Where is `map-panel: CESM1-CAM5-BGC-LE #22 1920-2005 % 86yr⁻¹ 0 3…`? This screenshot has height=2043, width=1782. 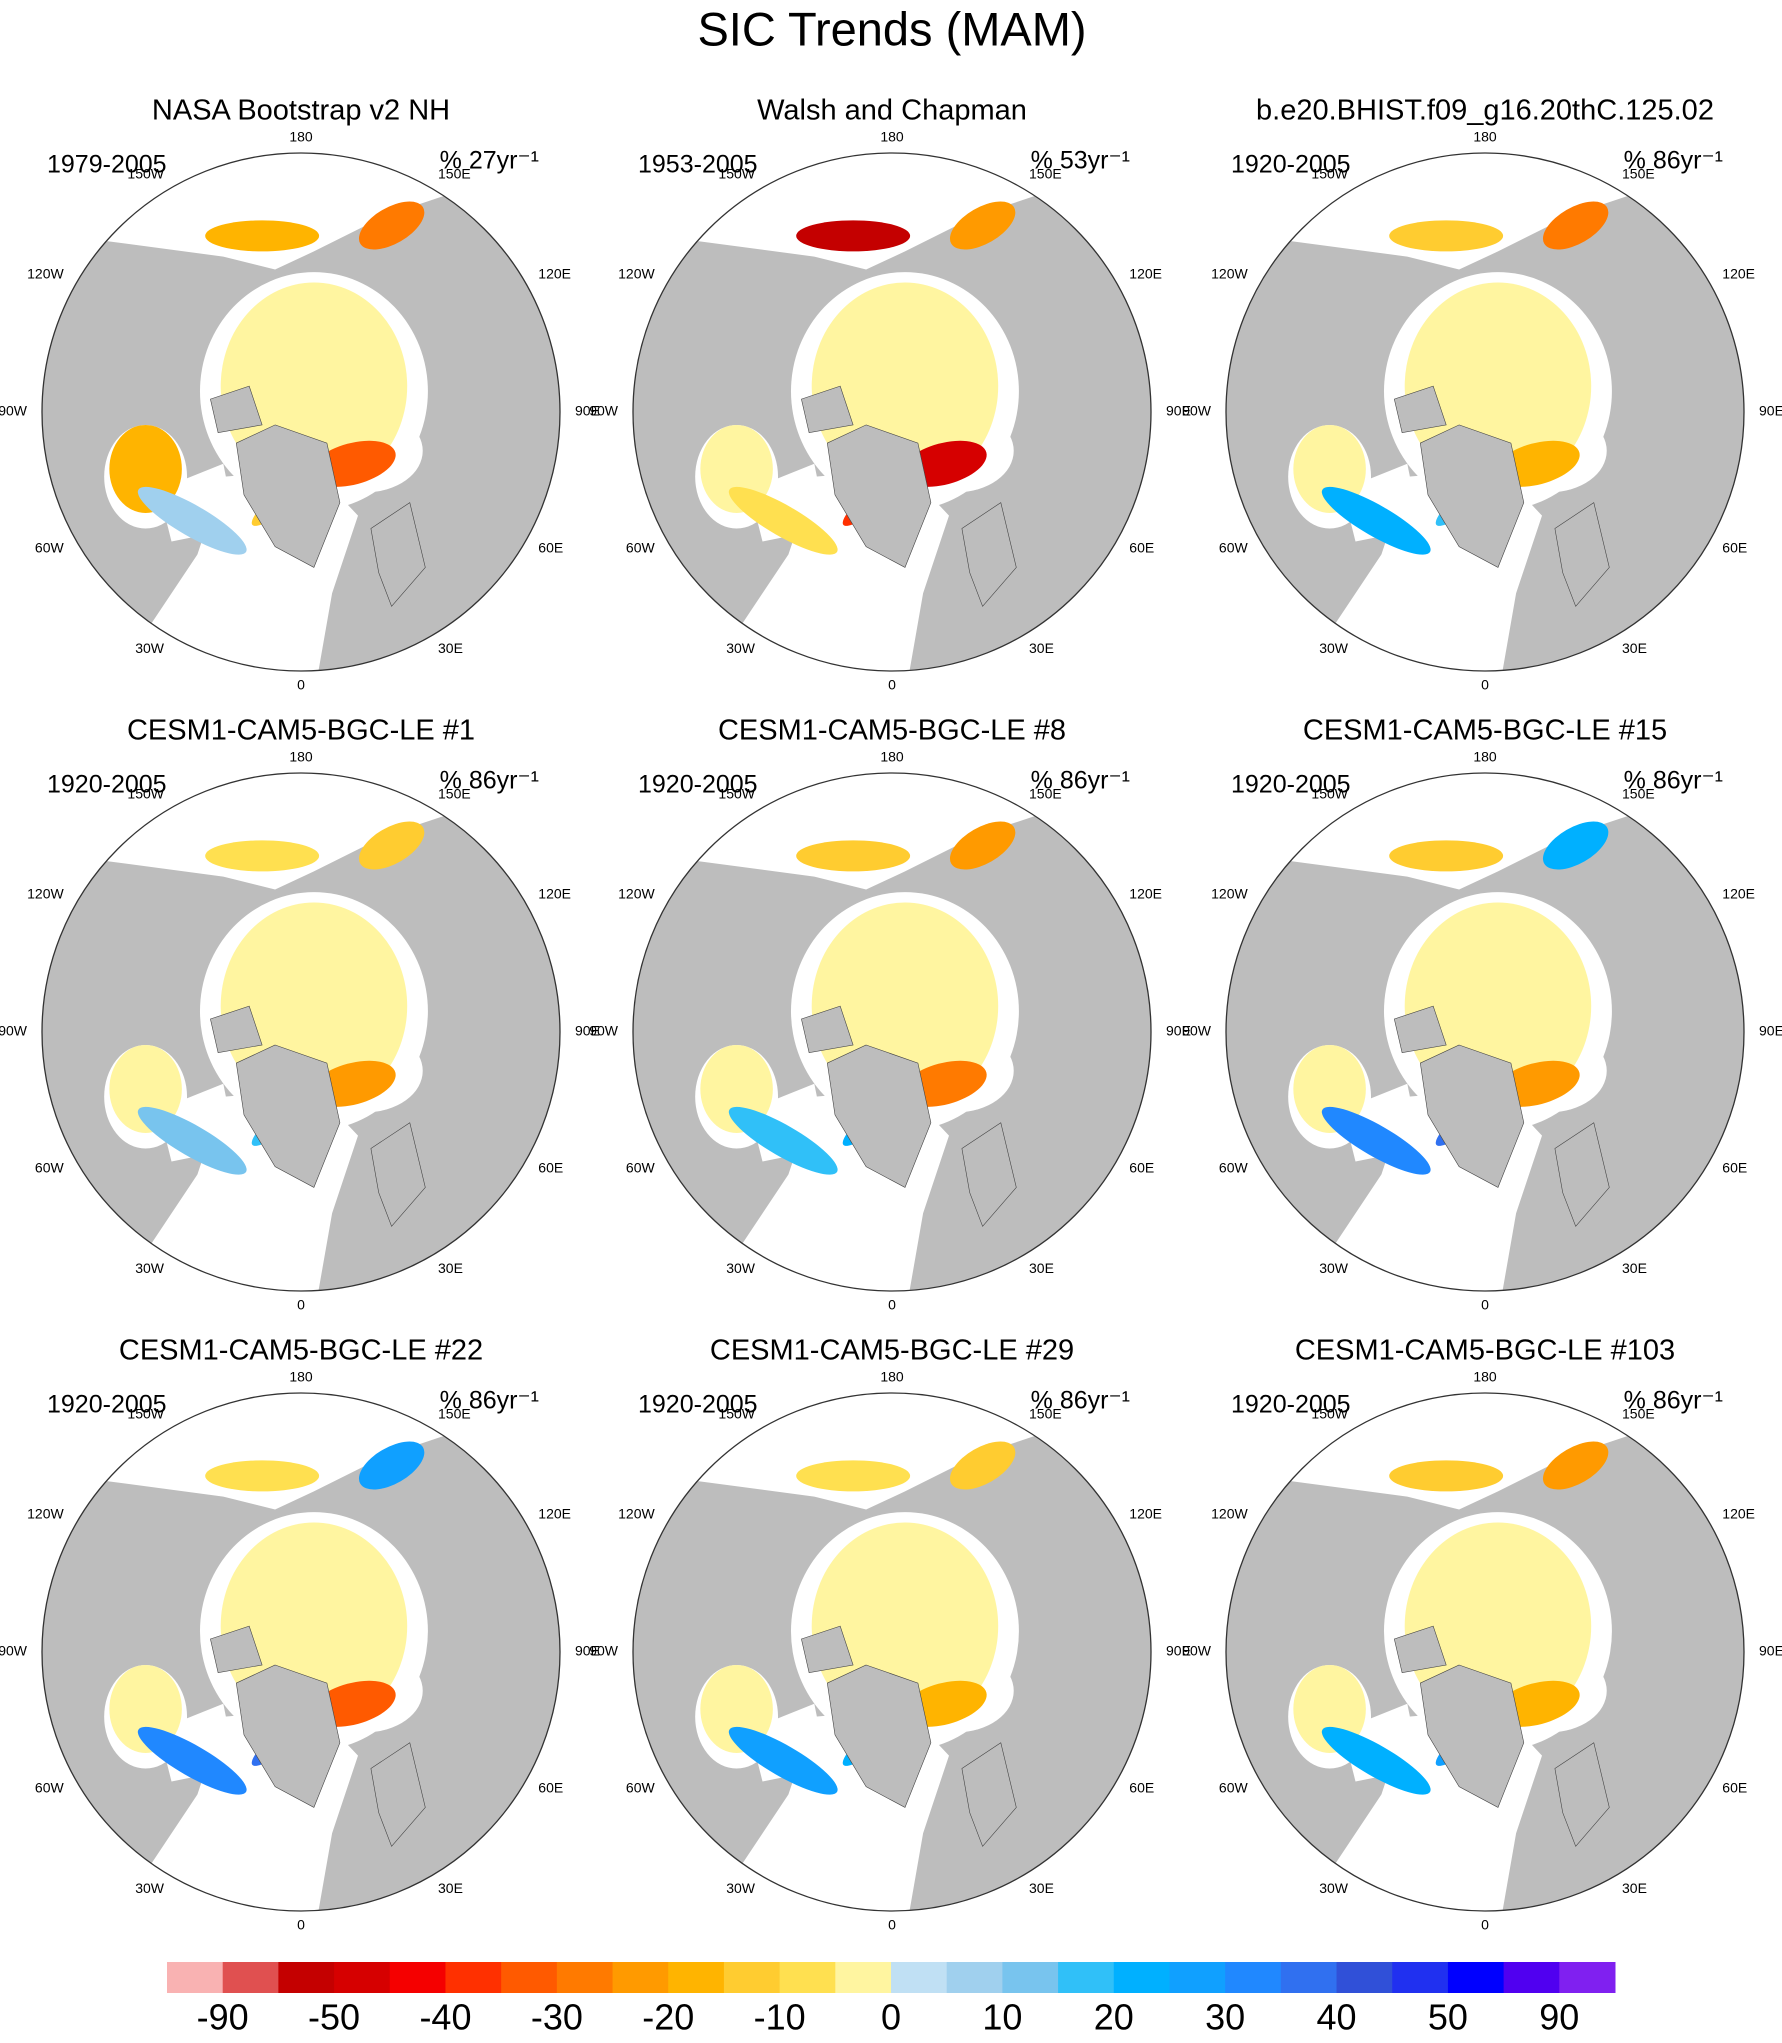
map-panel: CESM1-CAM5-BGC-LE #22 1920-2005 % 86yr⁻¹ 0 3… is located at coordinates (300, 1634).